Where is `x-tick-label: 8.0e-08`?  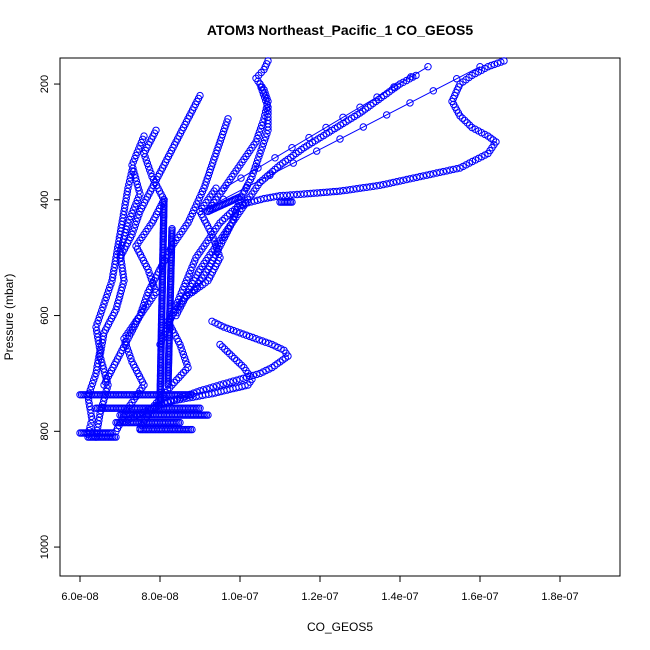 x-tick-label: 8.0e-08 is located at coordinates (159, 597).